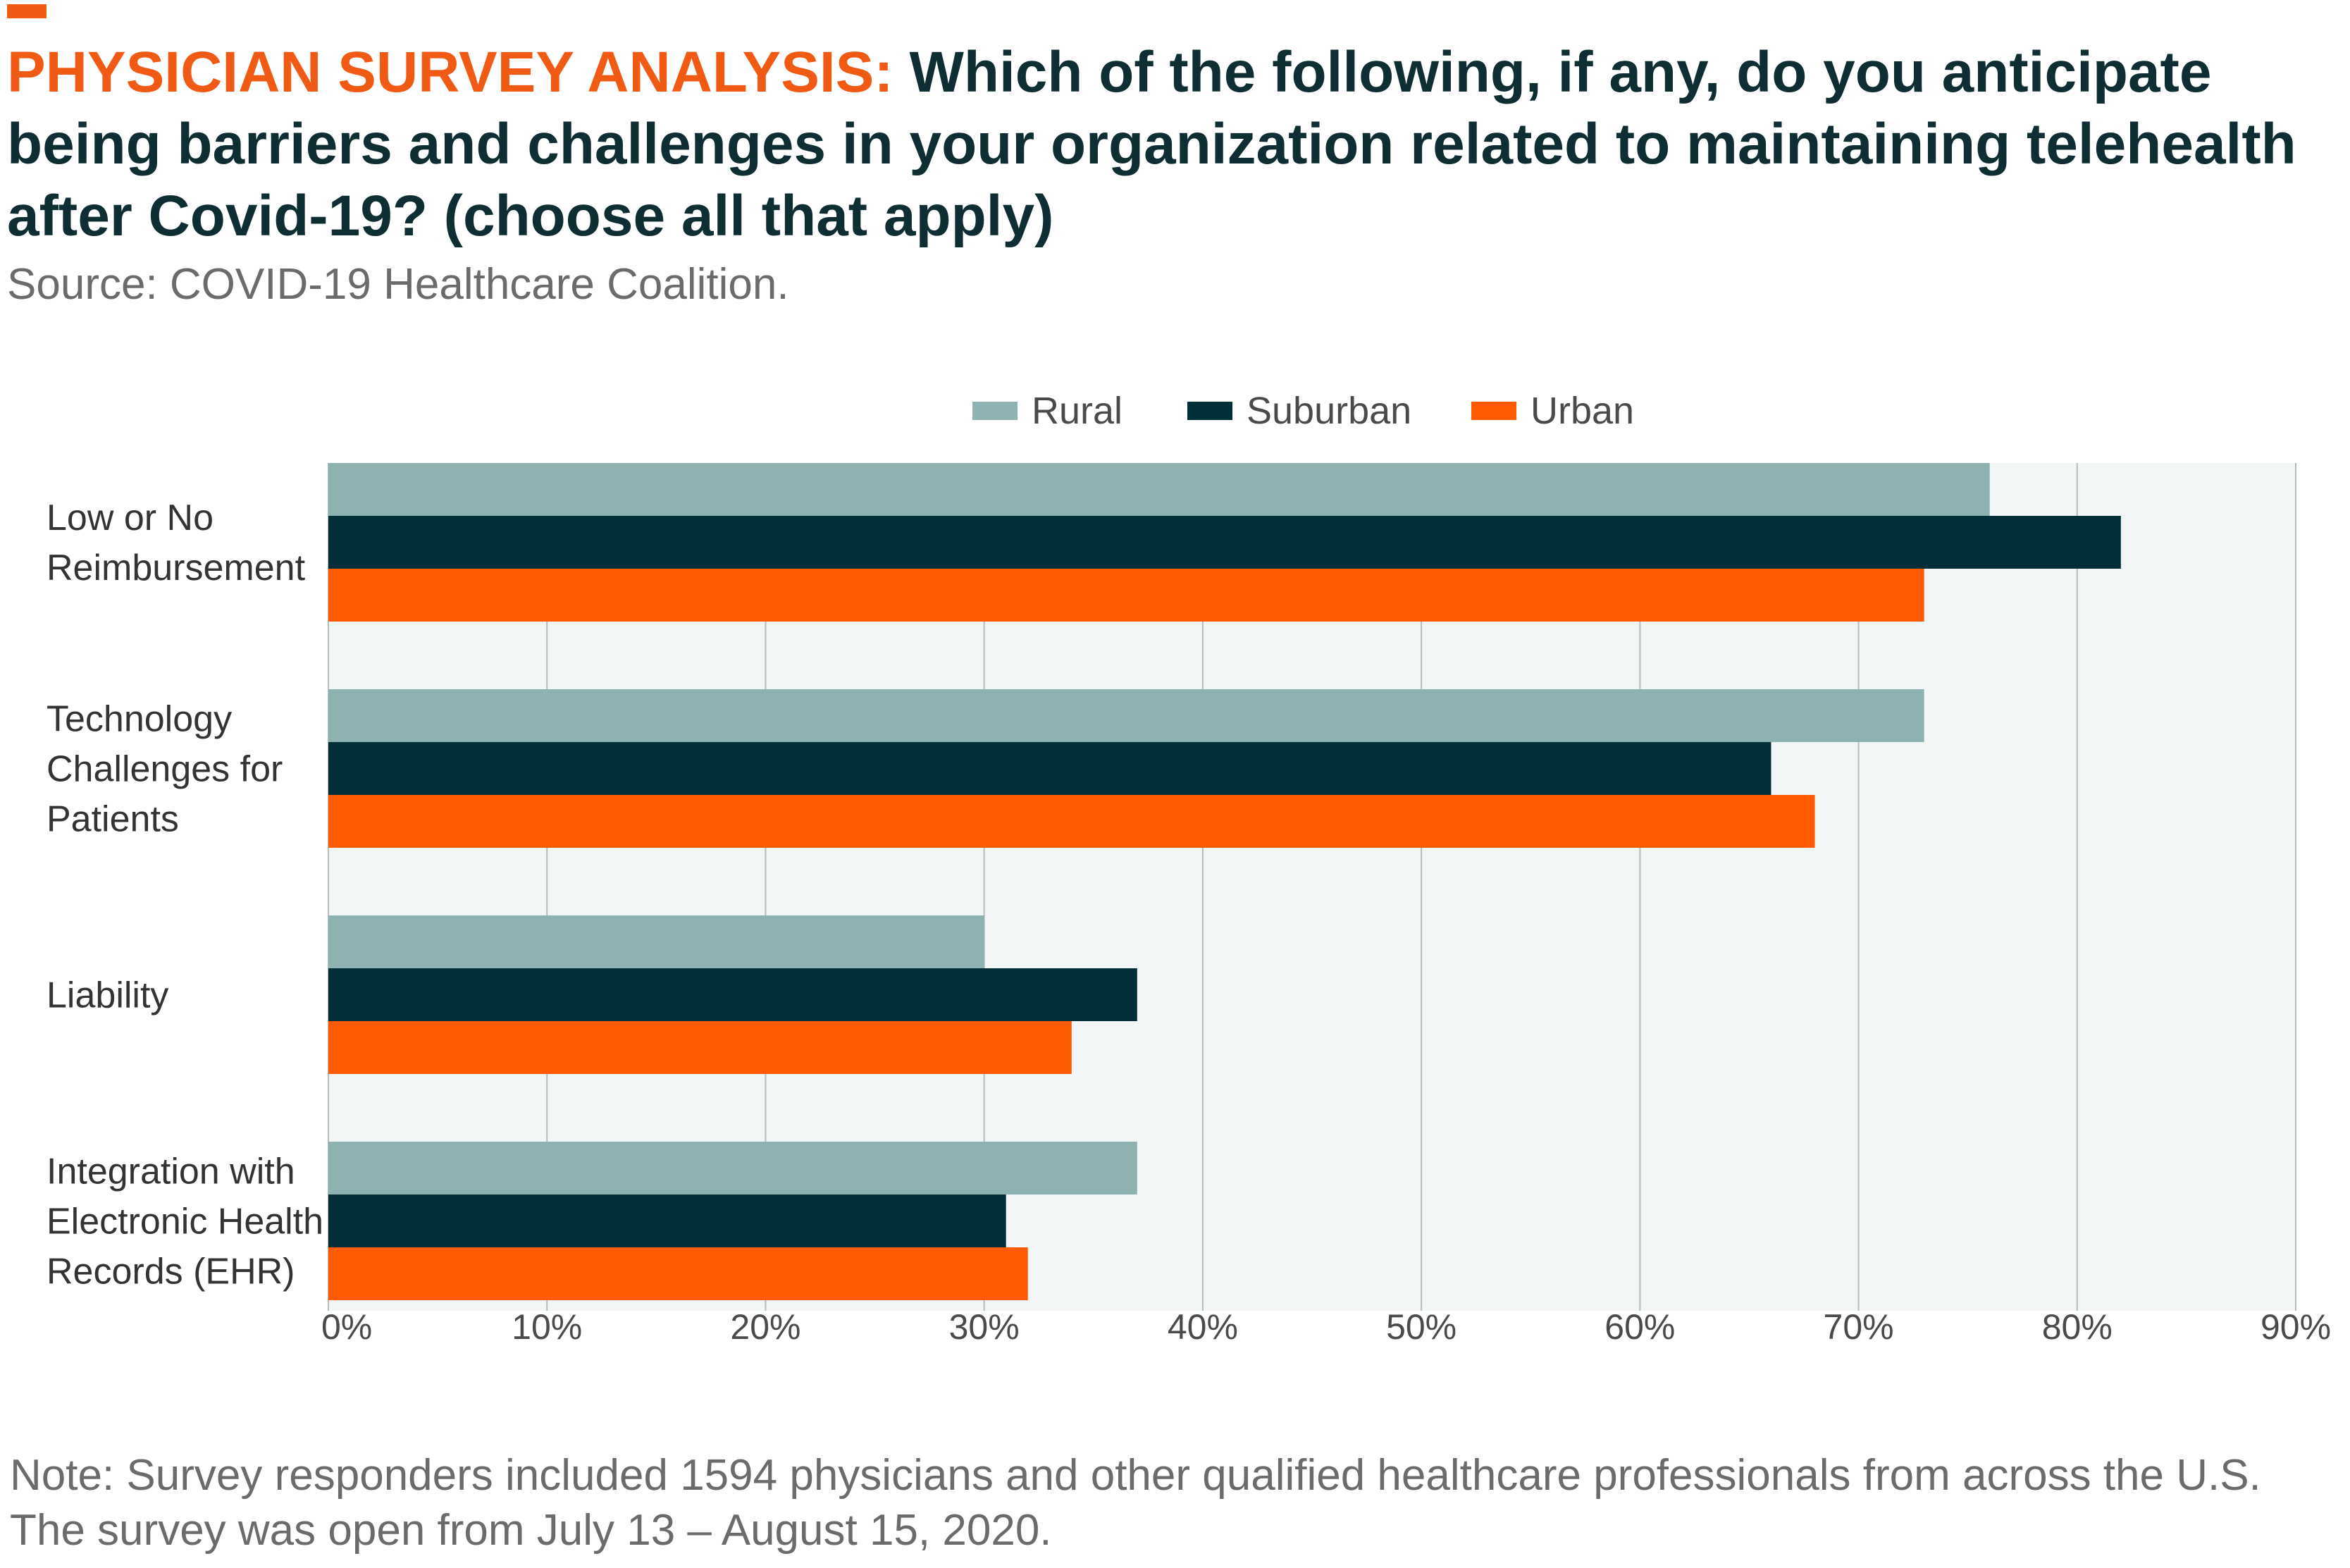  Describe the element at coordinates (176, 543) in the screenshot. I see `category-label-0: Low or No Reimbursement` at that location.